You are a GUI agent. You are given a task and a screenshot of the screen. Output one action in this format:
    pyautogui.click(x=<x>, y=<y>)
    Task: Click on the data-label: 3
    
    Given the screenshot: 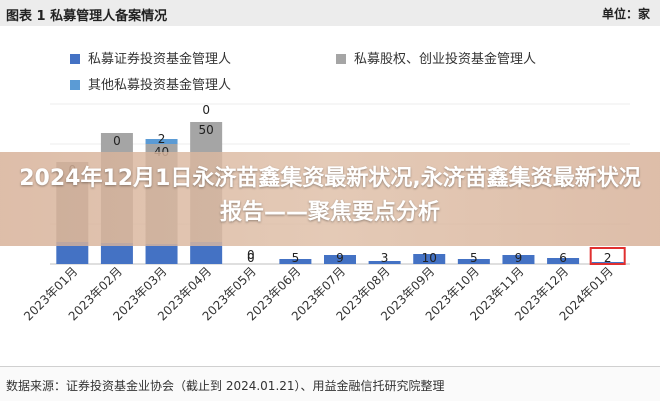 What is the action you would take?
    pyautogui.click(x=385, y=258)
    